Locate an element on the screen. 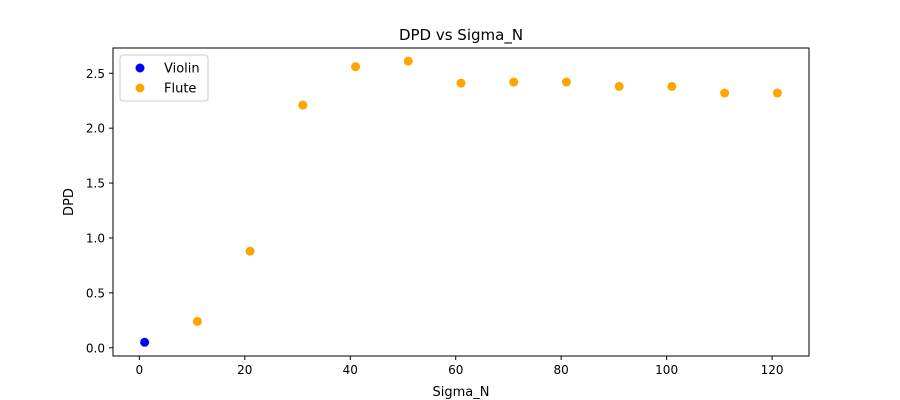  x-tick-label: 0 is located at coordinates (140, 370).